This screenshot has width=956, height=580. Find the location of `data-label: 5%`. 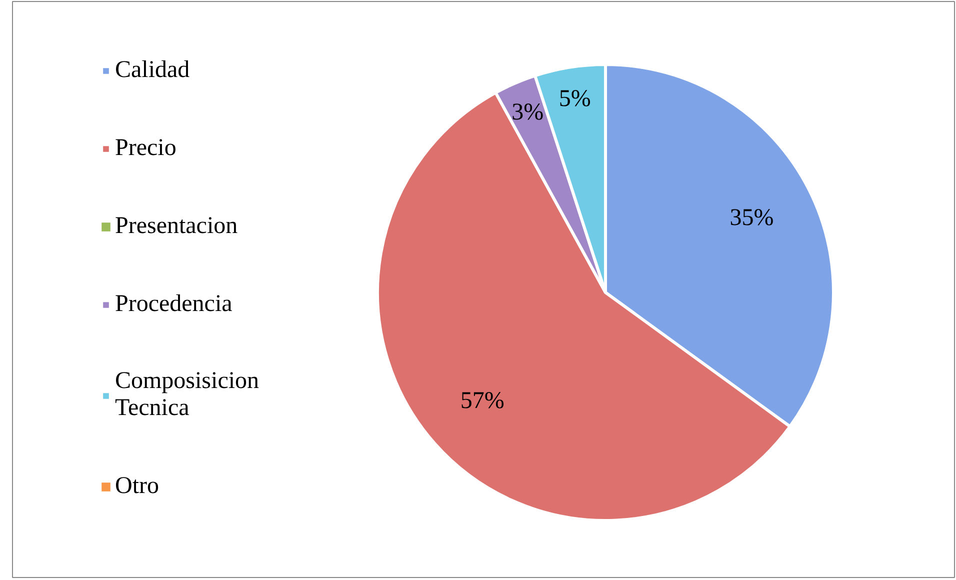

data-label: 5% is located at coordinates (574, 99).